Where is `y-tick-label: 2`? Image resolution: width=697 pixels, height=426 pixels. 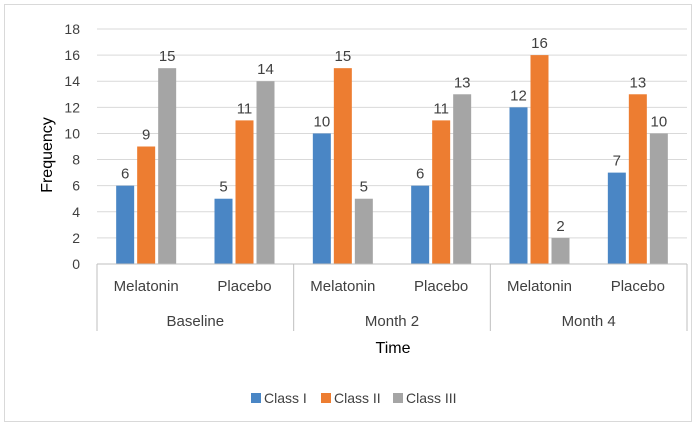
y-tick-label: 2 is located at coordinates (76, 238).